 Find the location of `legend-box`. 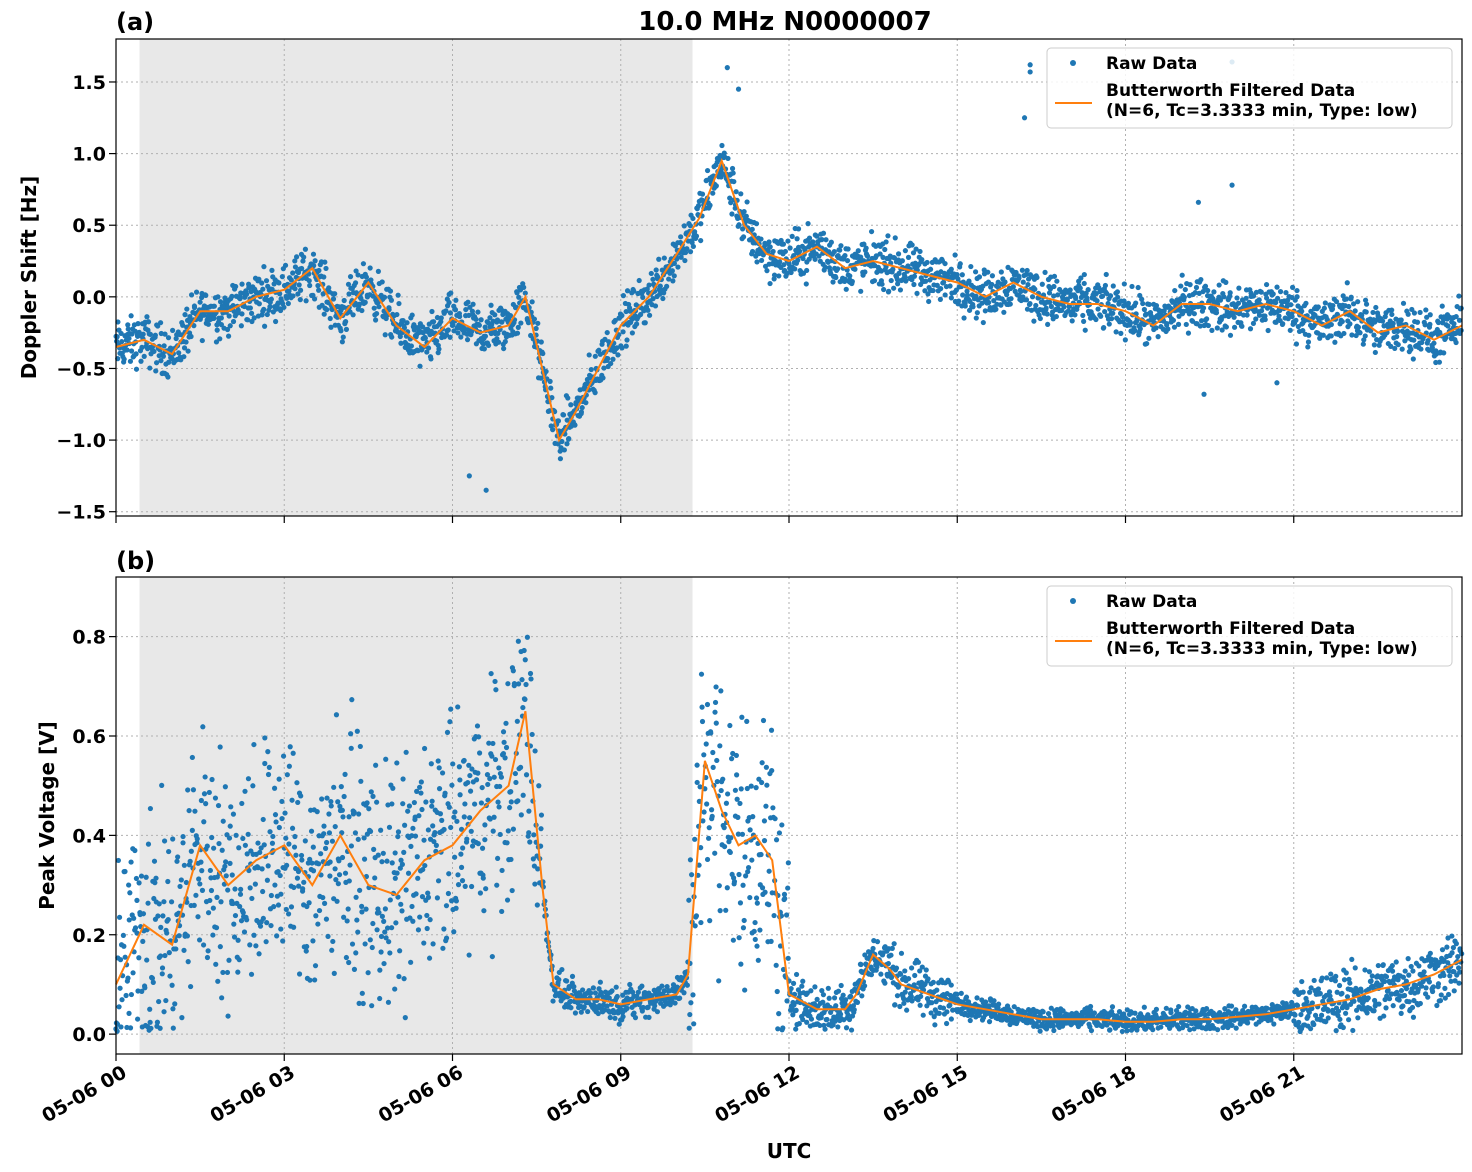

legend-box is located at coordinates (1249, 88).